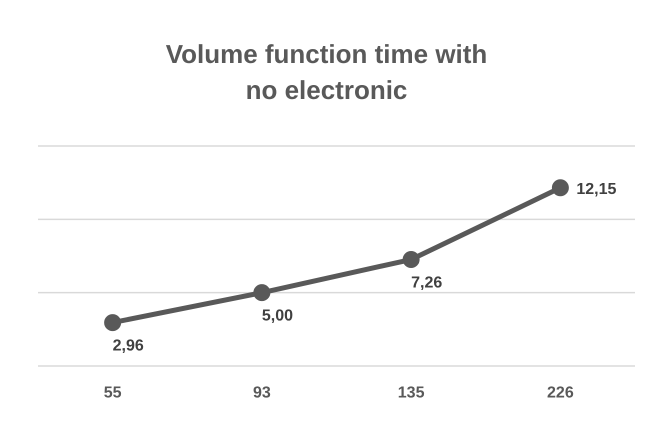  What do you see at coordinates (596, 189) in the screenshot?
I see `data-label: 12,15` at bounding box center [596, 189].